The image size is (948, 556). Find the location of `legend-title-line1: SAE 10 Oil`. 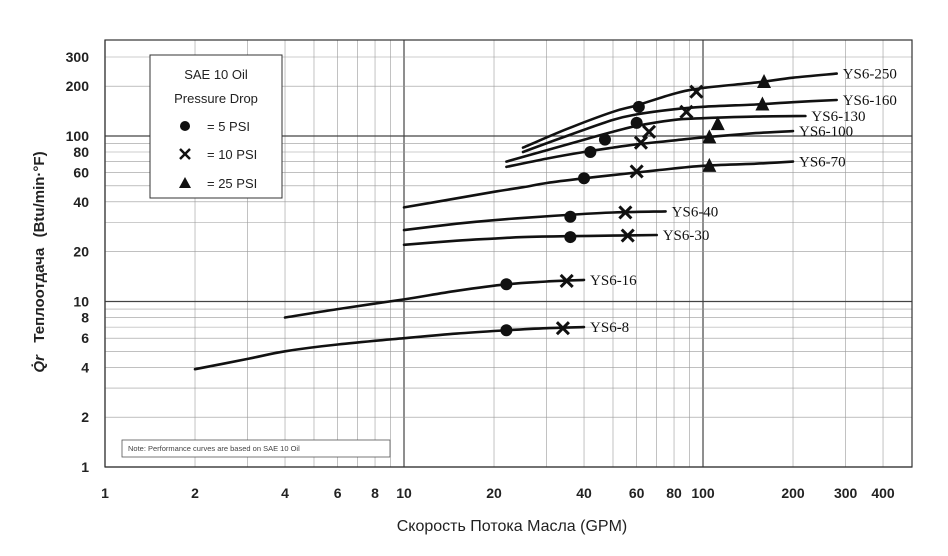

legend-title-line1: SAE 10 Oil is located at coordinates (216, 74).